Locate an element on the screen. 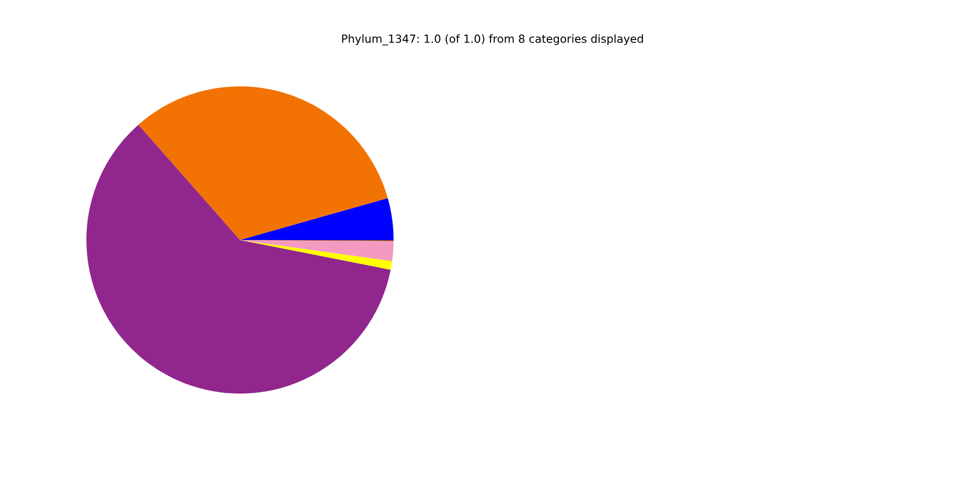 The image size is (960, 480). text: Phylum_1347: 1.0 (of 1.0) from 8 categories displayed is located at coordinates (492, 40).